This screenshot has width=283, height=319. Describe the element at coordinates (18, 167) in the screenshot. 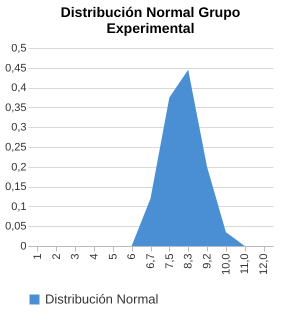

I see `y-tick-label: 0,2` at that location.